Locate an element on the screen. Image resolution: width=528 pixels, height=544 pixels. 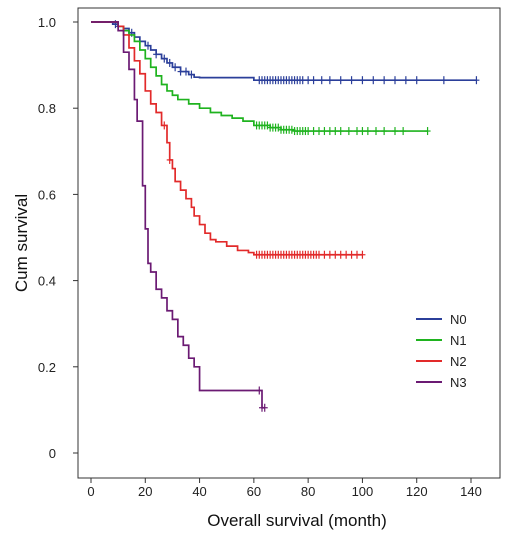
x-tick-label: 40 is located at coordinates (199, 491).